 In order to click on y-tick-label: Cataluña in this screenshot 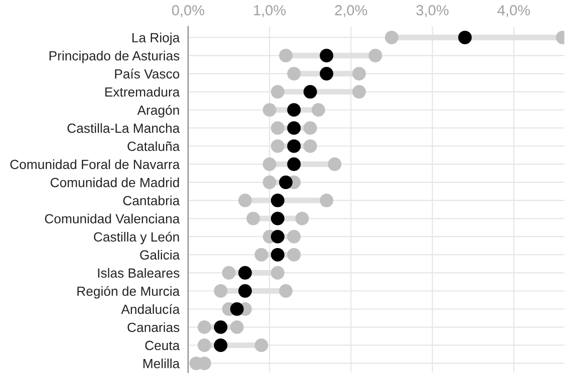, I will do `click(154, 146)`.